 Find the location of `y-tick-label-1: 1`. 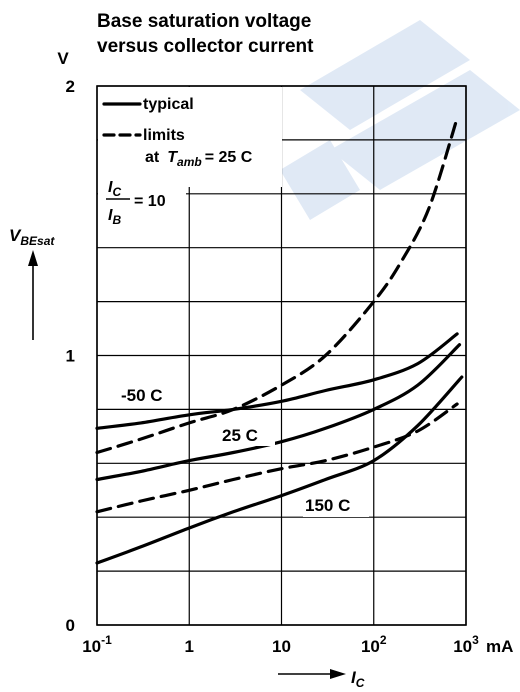

y-tick-label-1: 1 is located at coordinates (70, 356).